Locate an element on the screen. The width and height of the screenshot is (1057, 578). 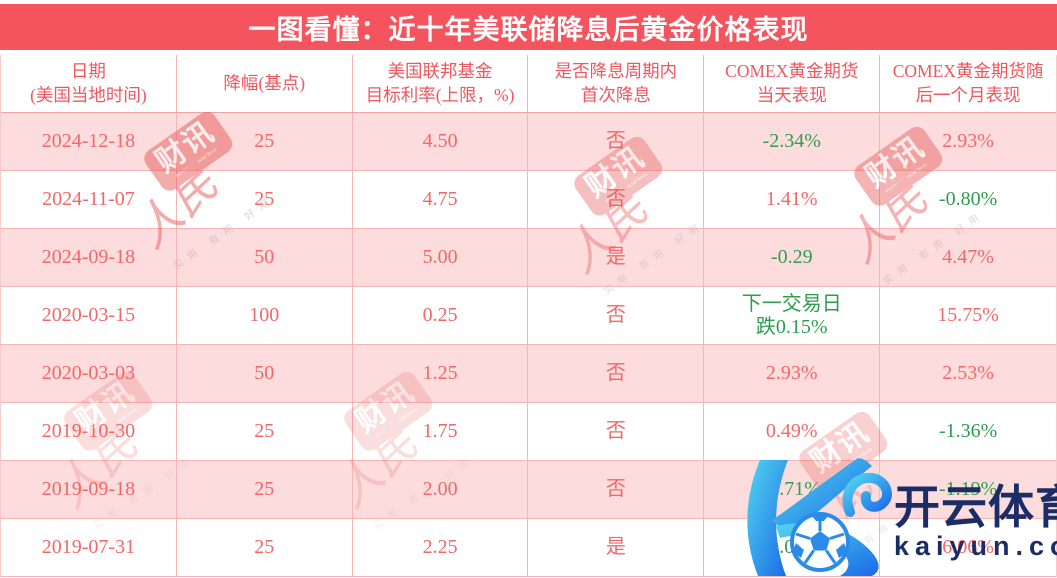
header-cut-bp: 降幅(基点) is located at coordinates (265, 83).